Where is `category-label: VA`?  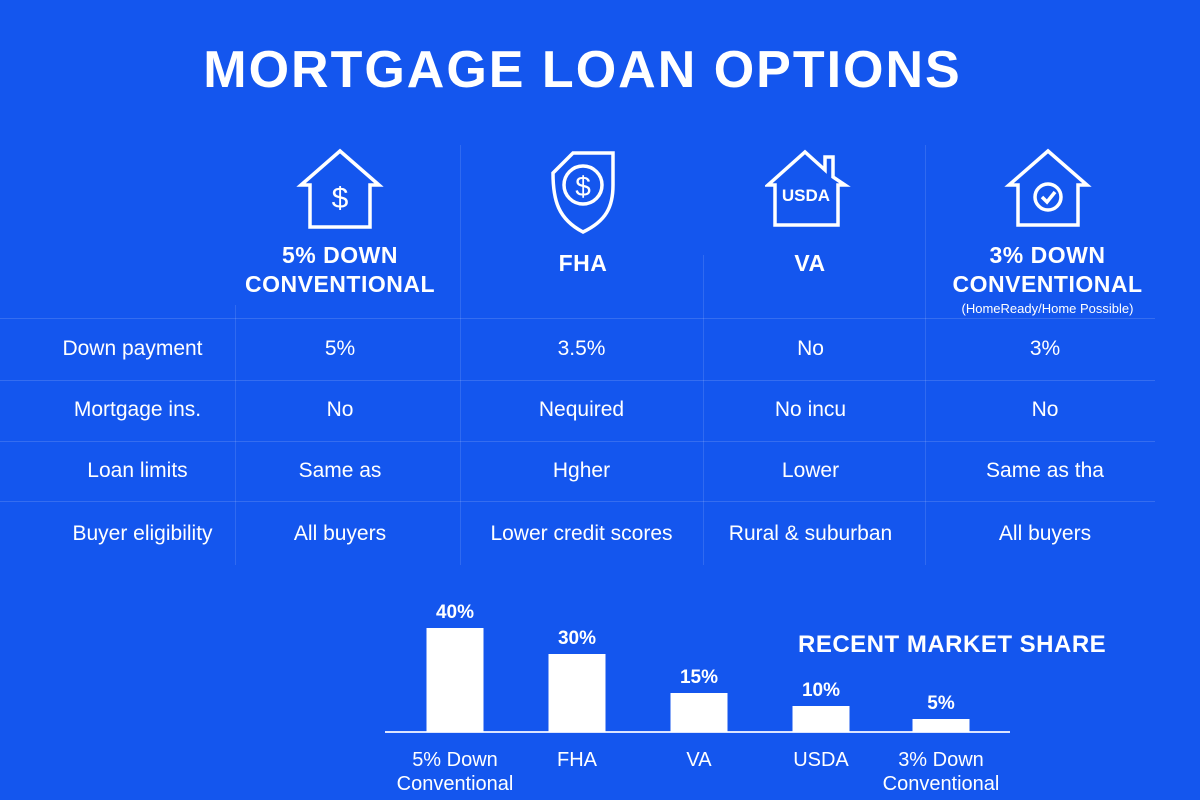
category-label: VA is located at coordinates (699, 760).